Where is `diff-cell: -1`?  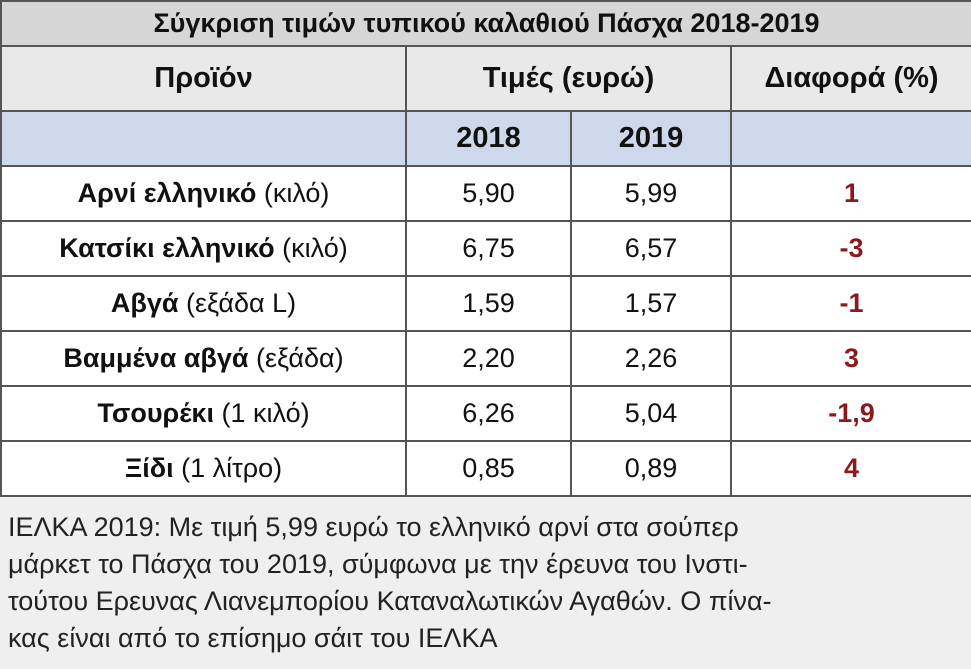
diff-cell: -1 is located at coordinates (850, 303).